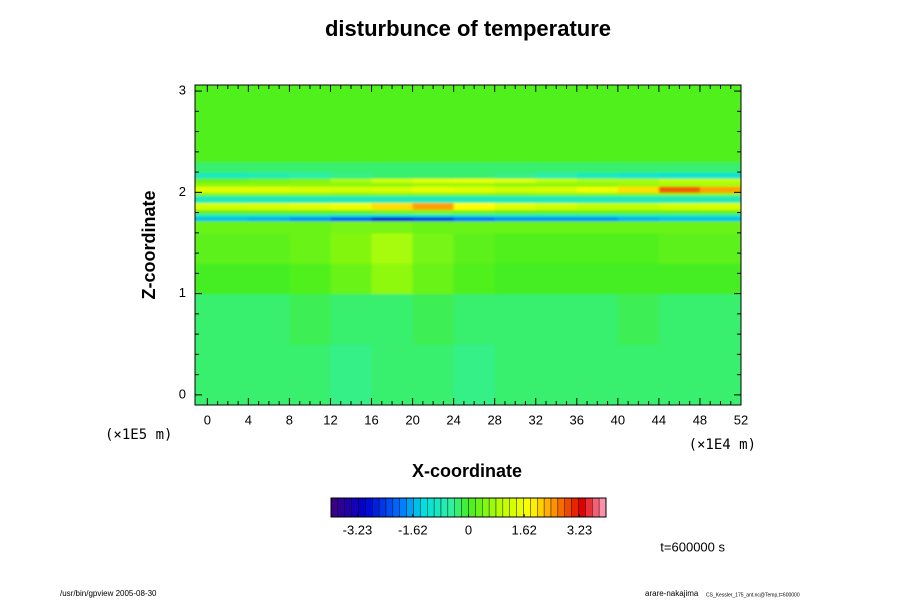  What do you see at coordinates (577, 419) in the screenshot?
I see `x-tick-label: 36` at bounding box center [577, 419].